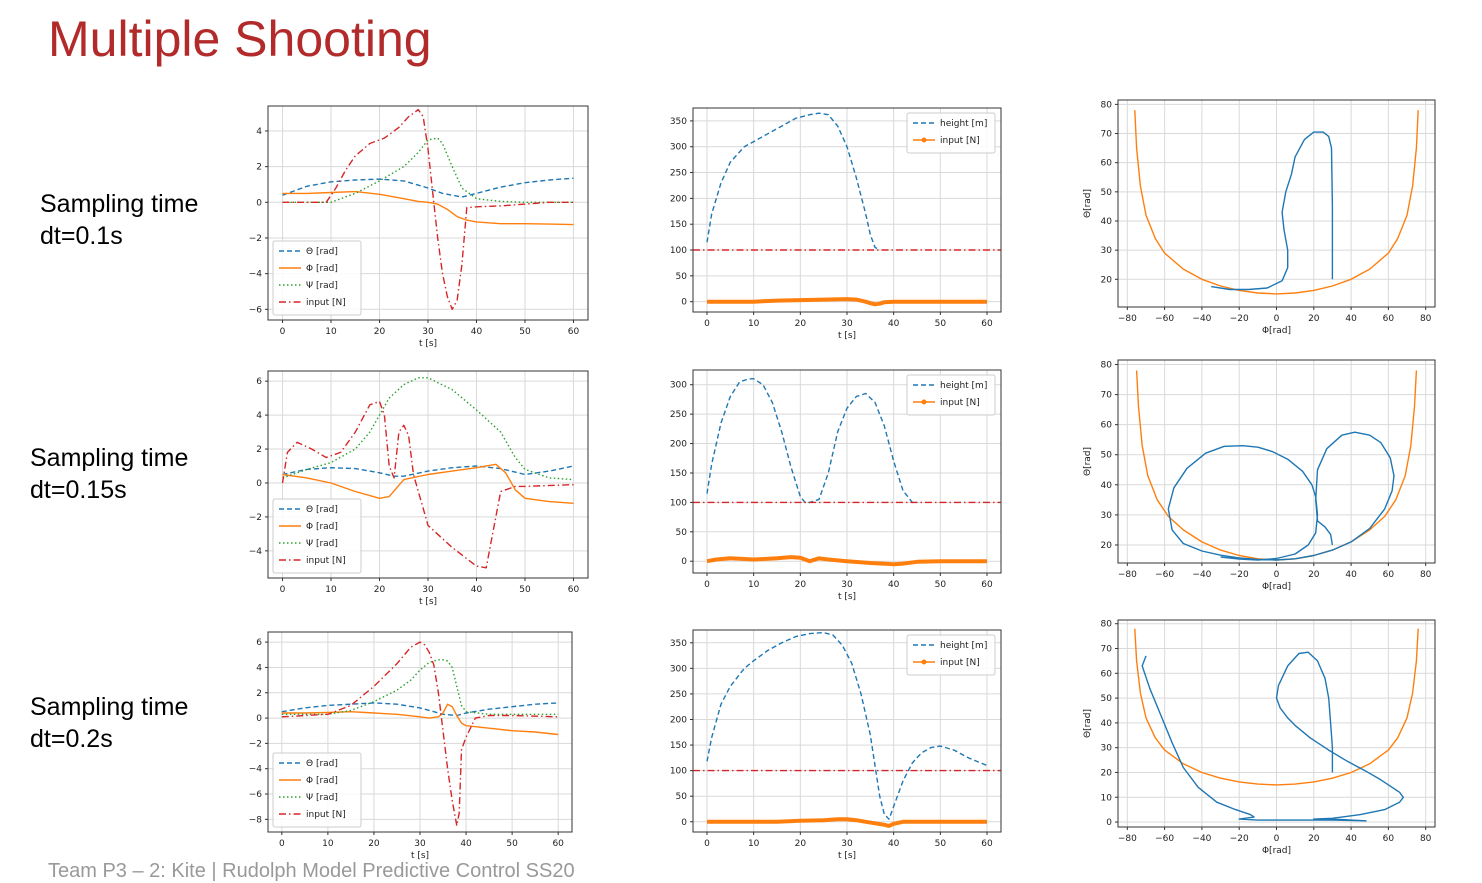  What do you see at coordinates (109, 474) in the screenshot?
I see `row-label-dt015: Sampling time dt=0.15s` at bounding box center [109, 474].